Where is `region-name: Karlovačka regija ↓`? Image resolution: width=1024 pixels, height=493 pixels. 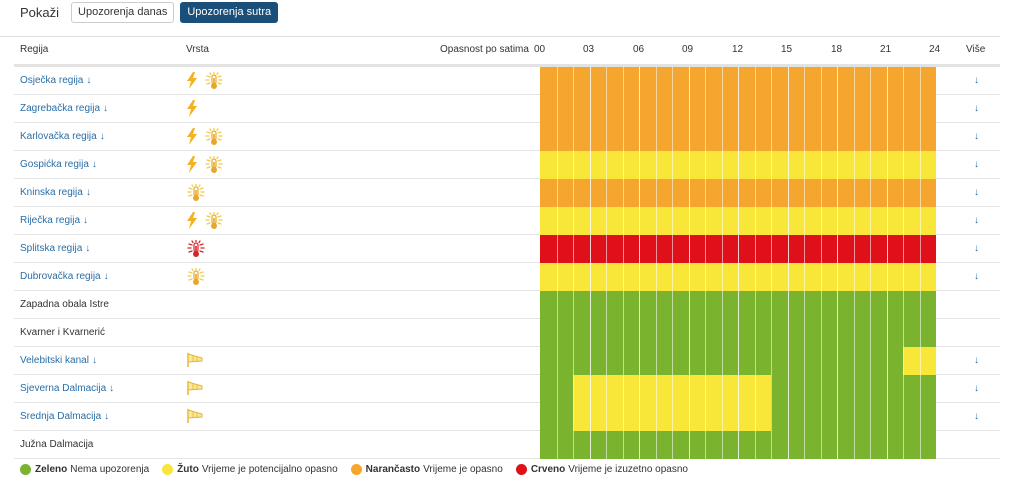 region-name: Karlovačka regija ↓ is located at coordinates (62, 136).